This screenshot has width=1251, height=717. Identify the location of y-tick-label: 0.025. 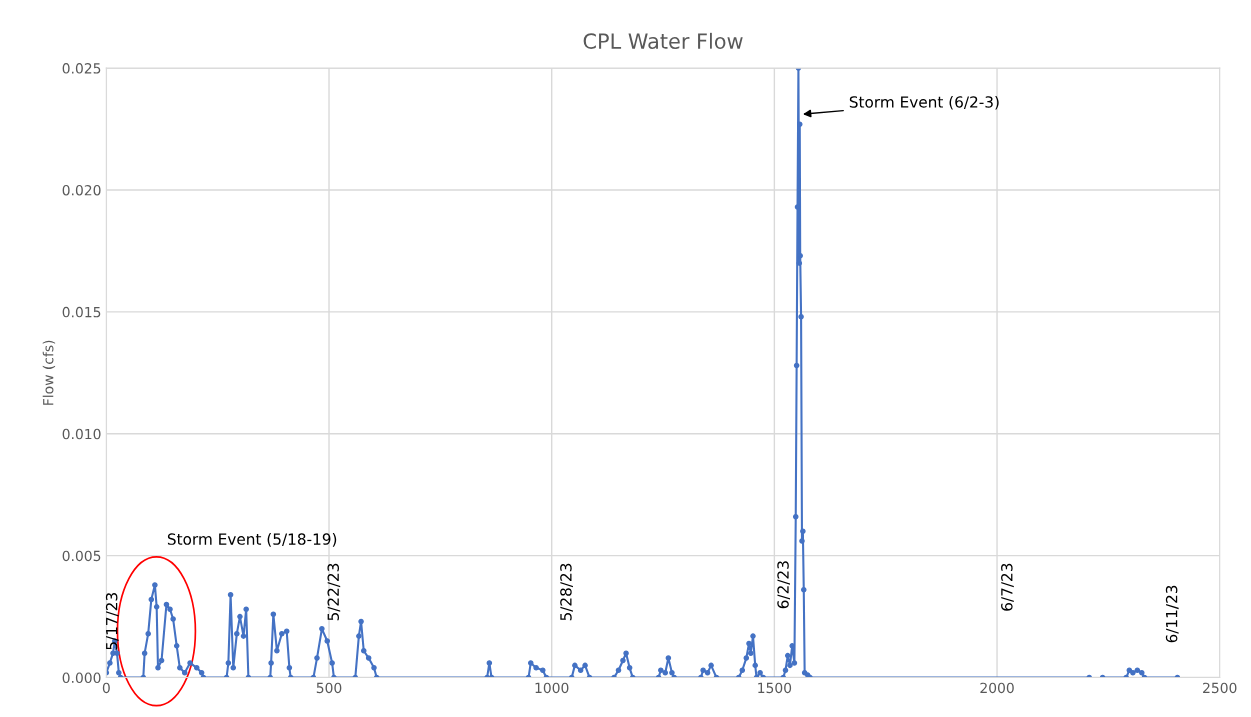
(81, 68).